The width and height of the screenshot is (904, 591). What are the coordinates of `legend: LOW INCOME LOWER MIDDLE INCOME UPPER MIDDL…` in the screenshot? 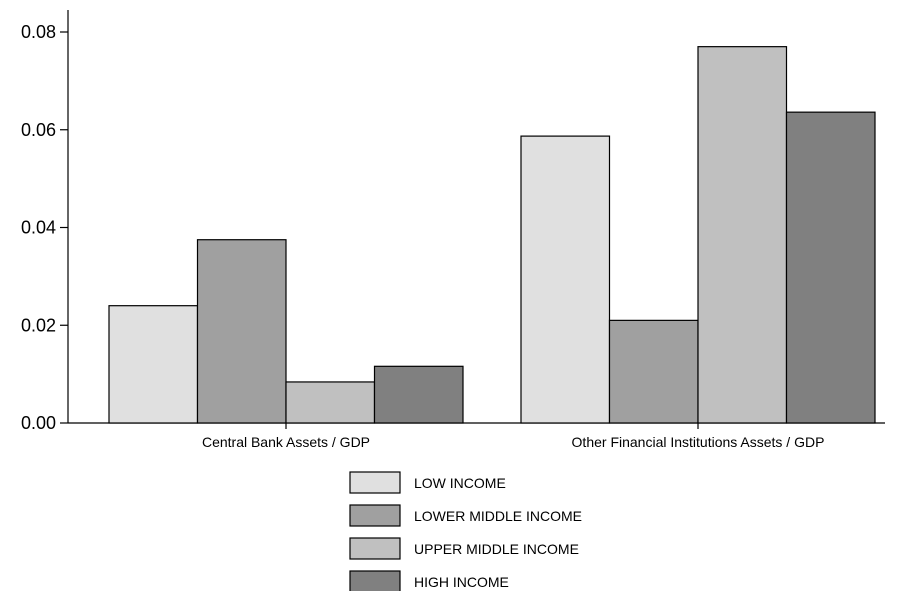 It's located at (466, 531).